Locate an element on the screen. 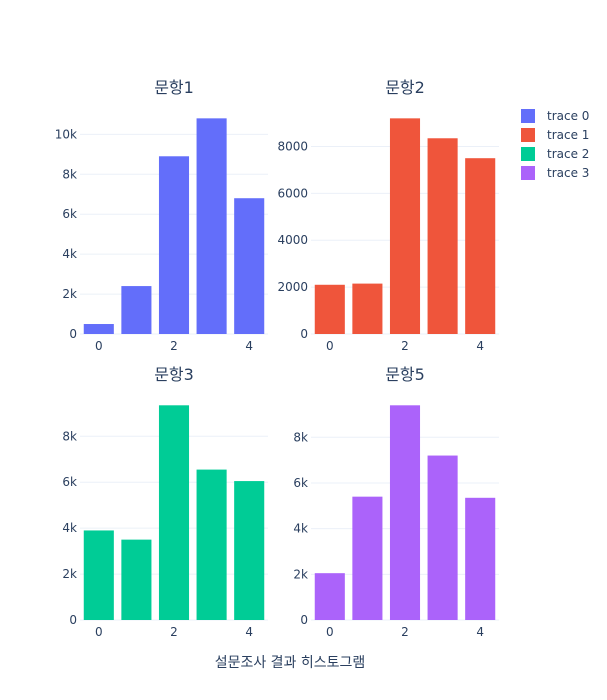 Image resolution: width=607 pixels, height=700 pixels. y-tick-label: 2000 is located at coordinates (292, 287).